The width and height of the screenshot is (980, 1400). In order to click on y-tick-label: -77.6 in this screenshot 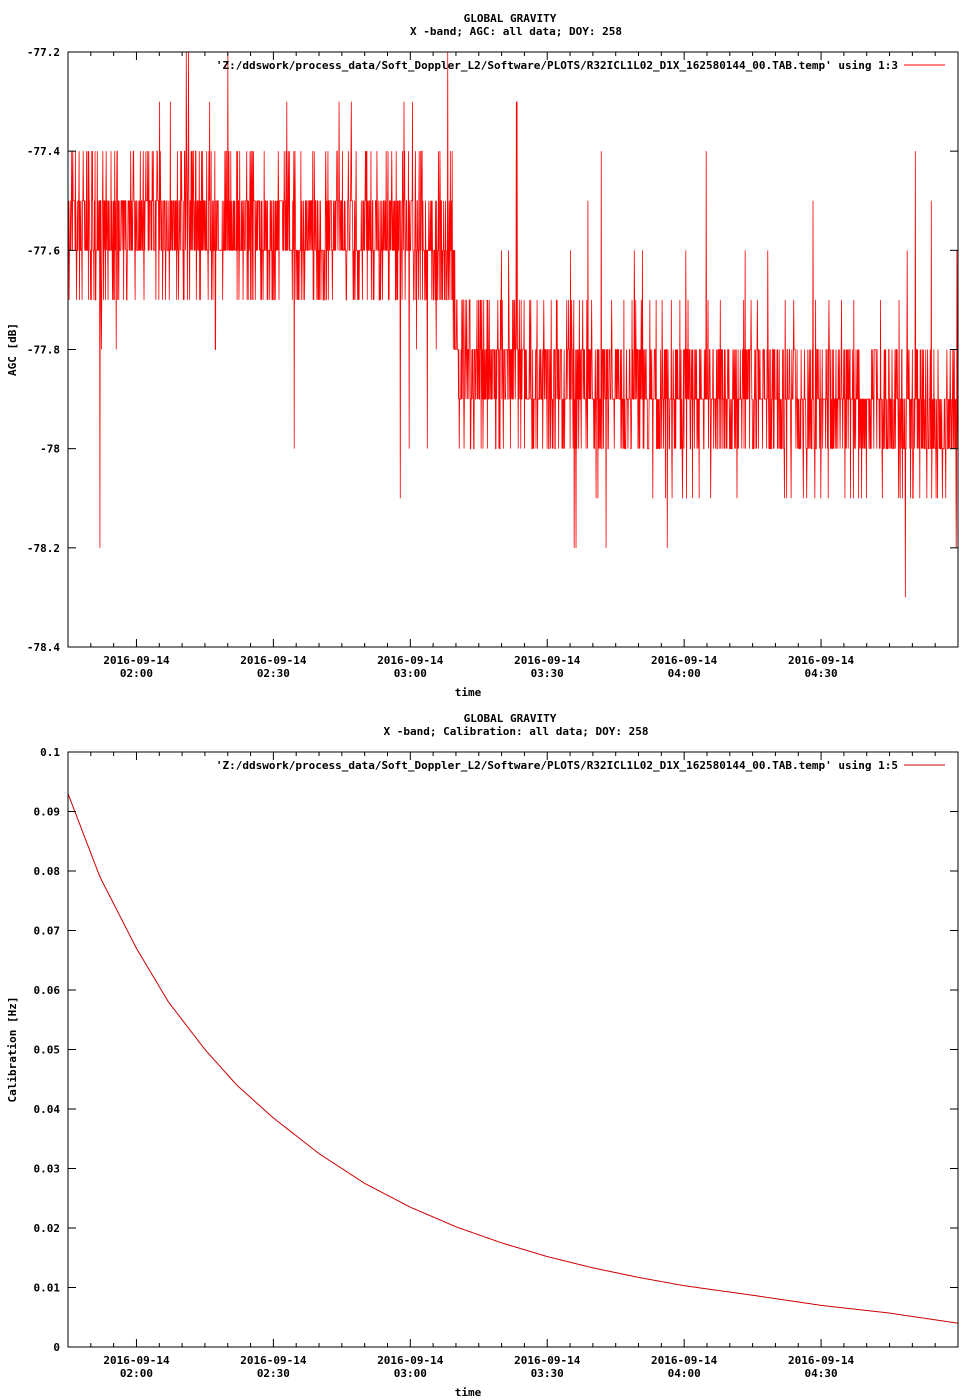, I will do `click(43, 250)`.